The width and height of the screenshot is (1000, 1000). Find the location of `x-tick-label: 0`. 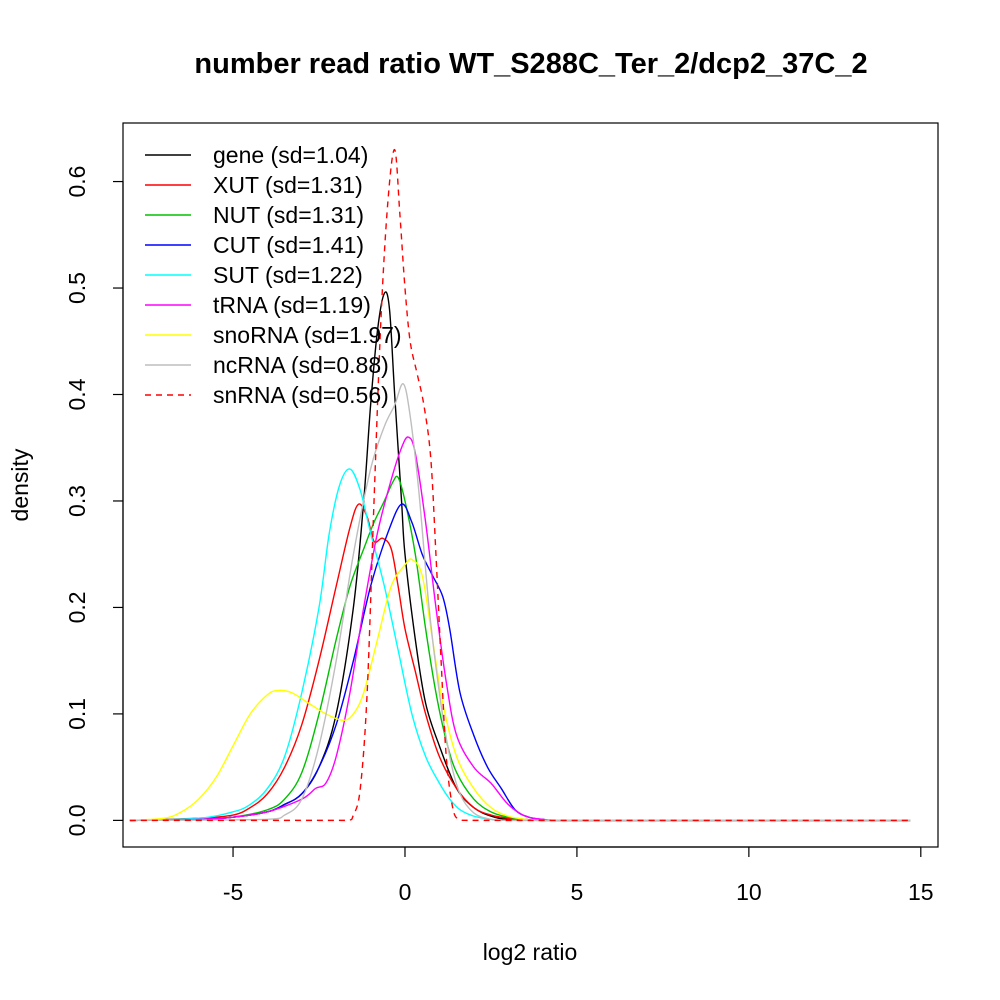

x-tick-label: 0 is located at coordinates (405, 892).